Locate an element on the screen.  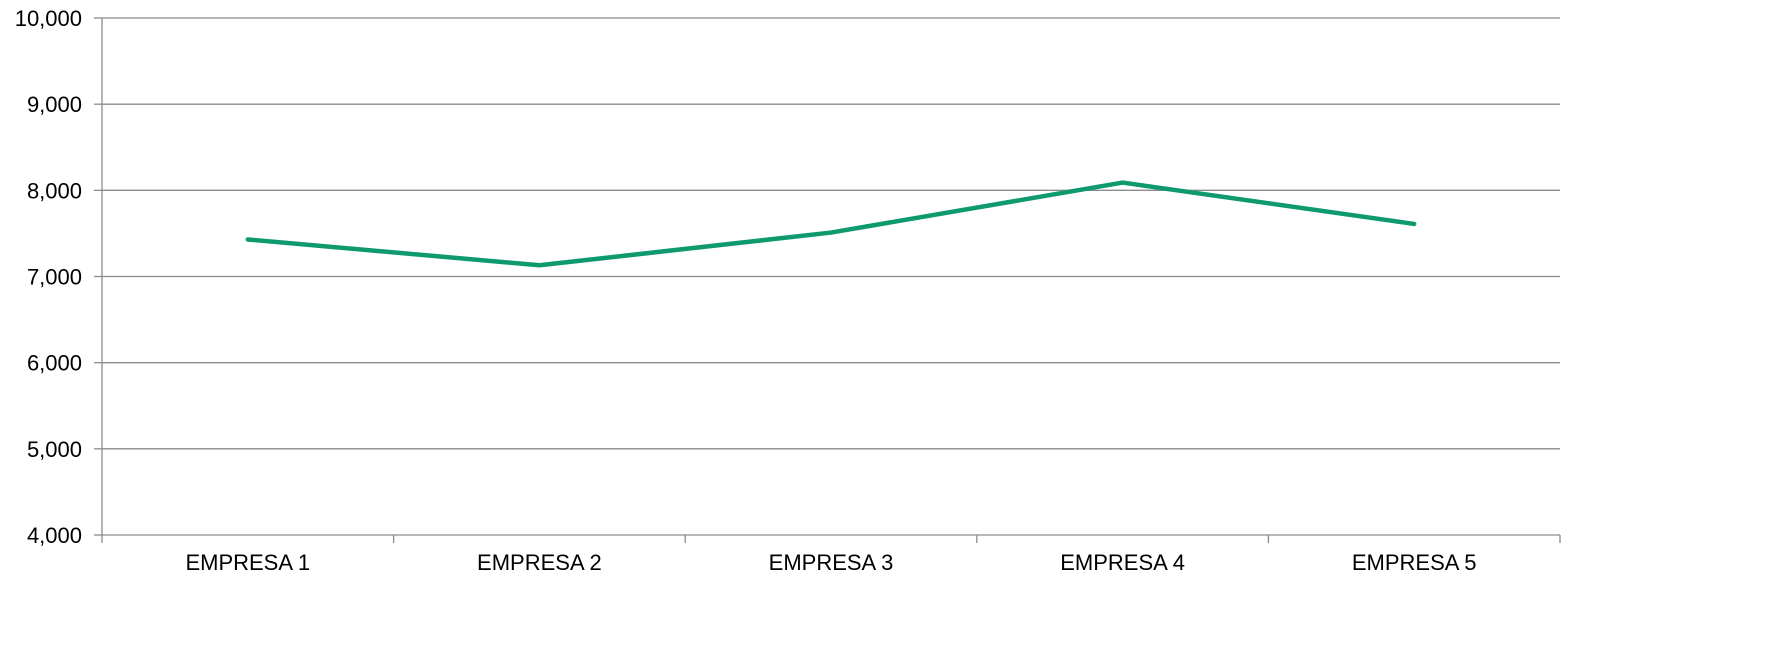
y-tick-label: 10,000 is located at coordinates (48, 18).